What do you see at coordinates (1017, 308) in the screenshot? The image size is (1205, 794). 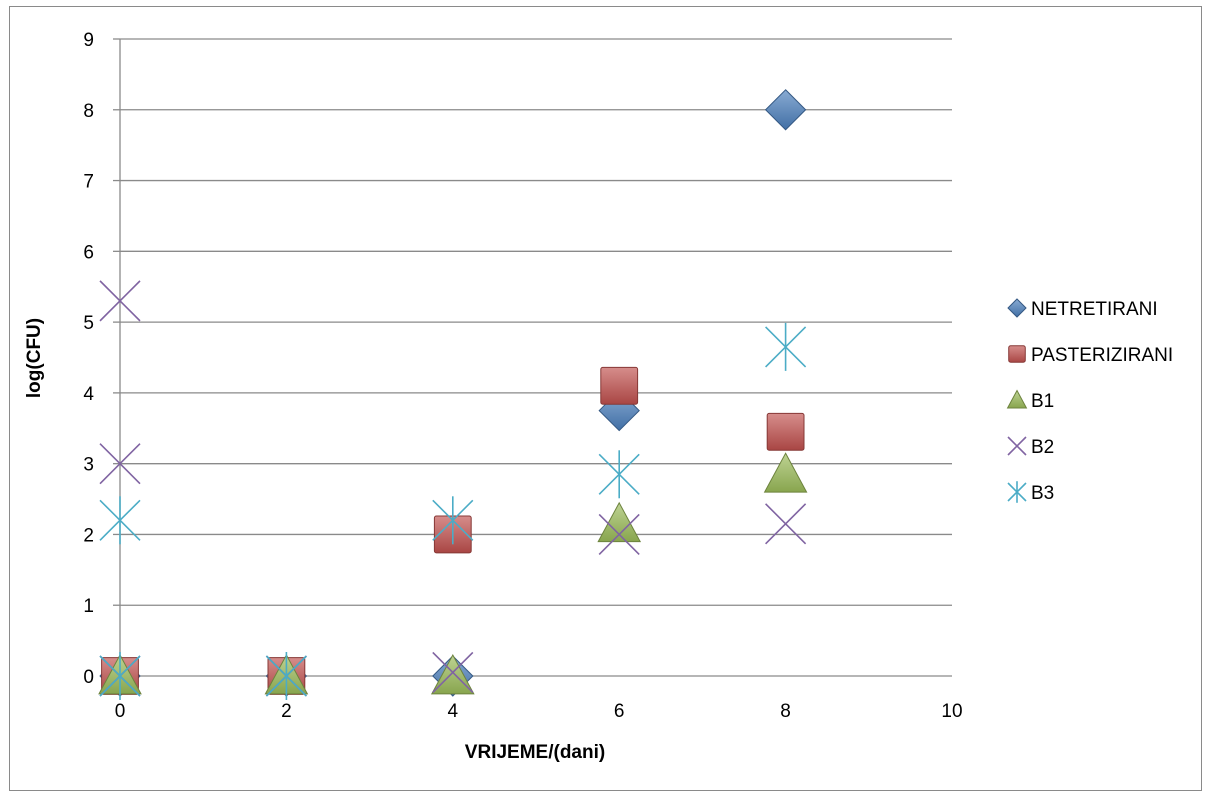 I see `legend-marker-netretirani` at bounding box center [1017, 308].